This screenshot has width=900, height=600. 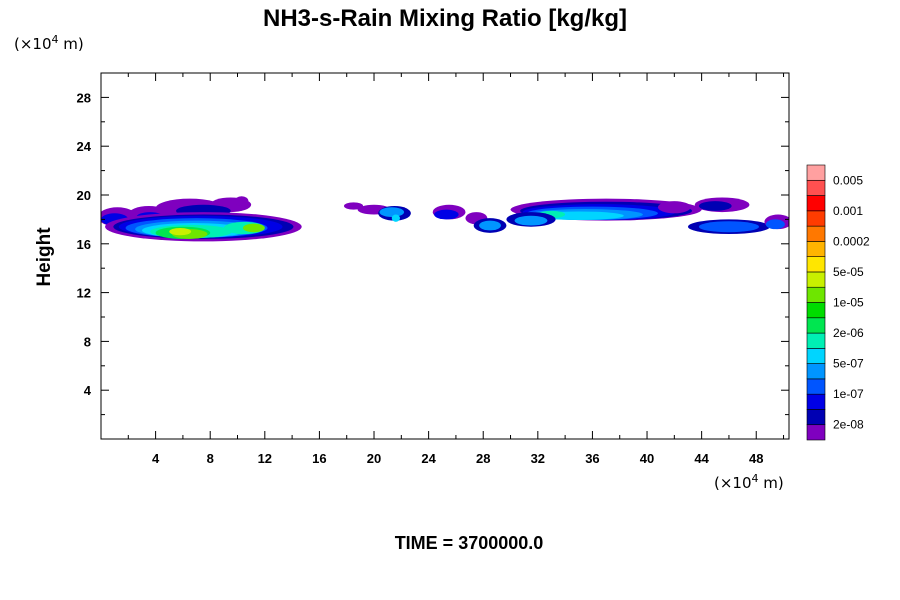 I want to click on y-tick-label: 12, so click(x=84, y=293).